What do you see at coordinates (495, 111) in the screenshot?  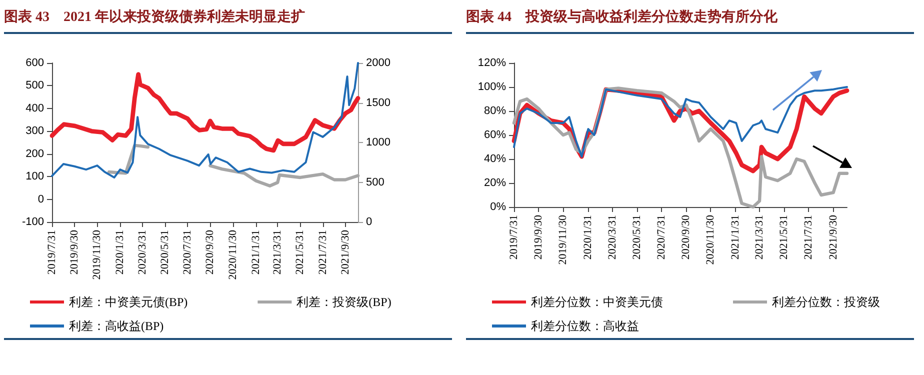 I see `y-tick-label: 80%` at bounding box center [495, 111].